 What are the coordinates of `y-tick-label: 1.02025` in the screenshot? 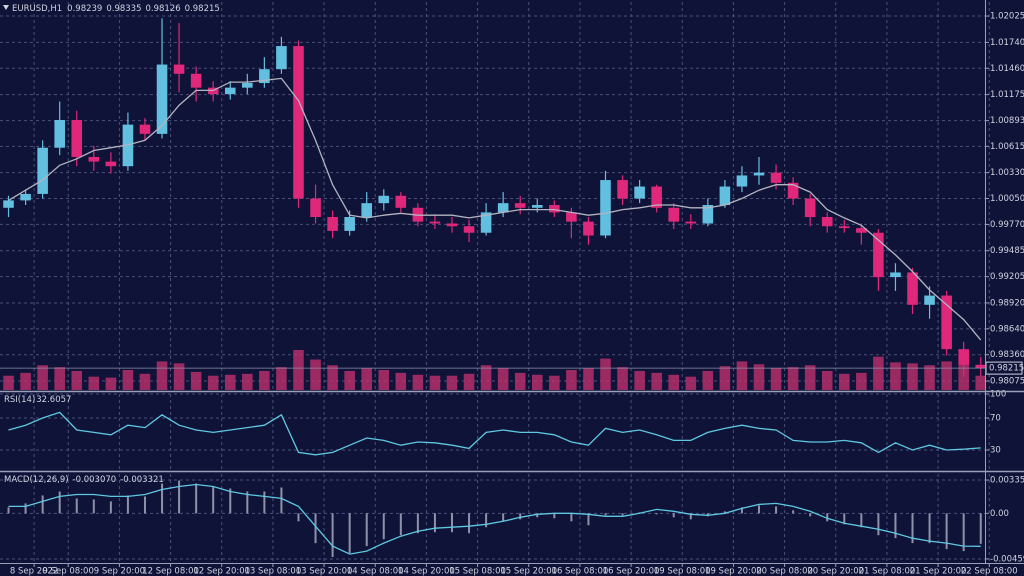 It's located at (1007, 17).